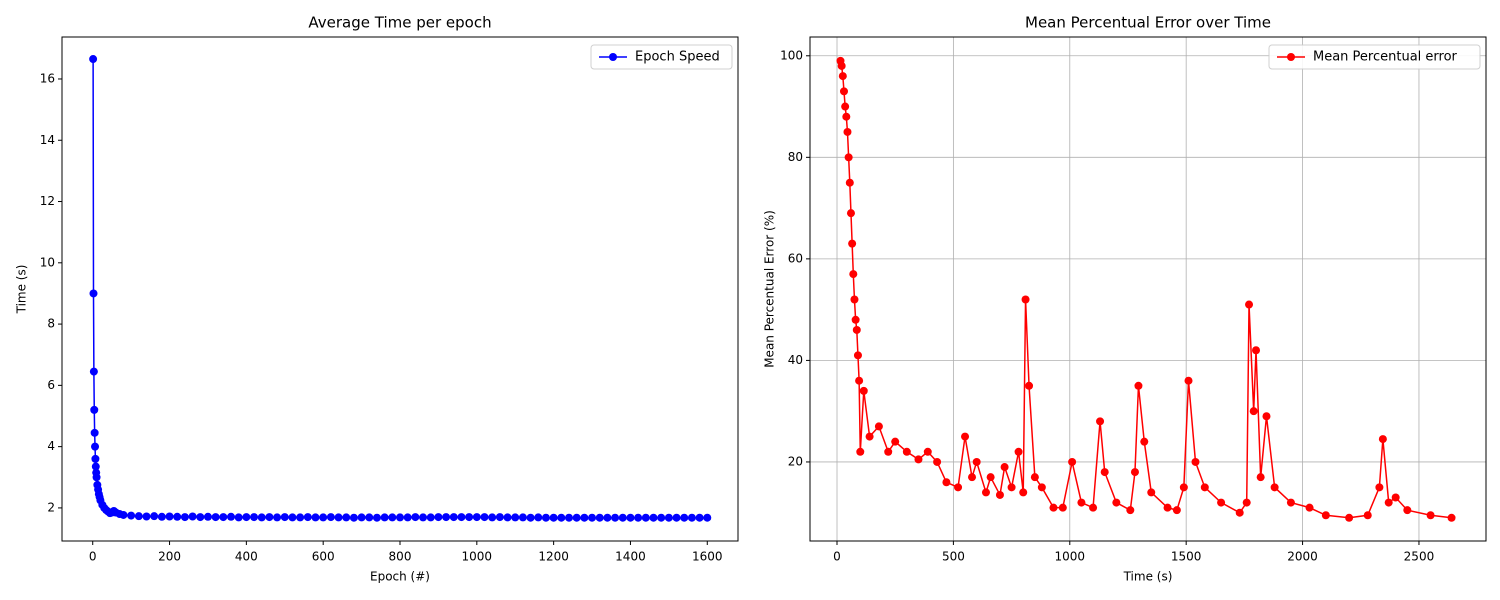 This screenshot has width=1500, height=600. What do you see at coordinates (399, 23) in the screenshot?
I see `chart-title: Average Time per epoch` at bounding box center [399, 23].